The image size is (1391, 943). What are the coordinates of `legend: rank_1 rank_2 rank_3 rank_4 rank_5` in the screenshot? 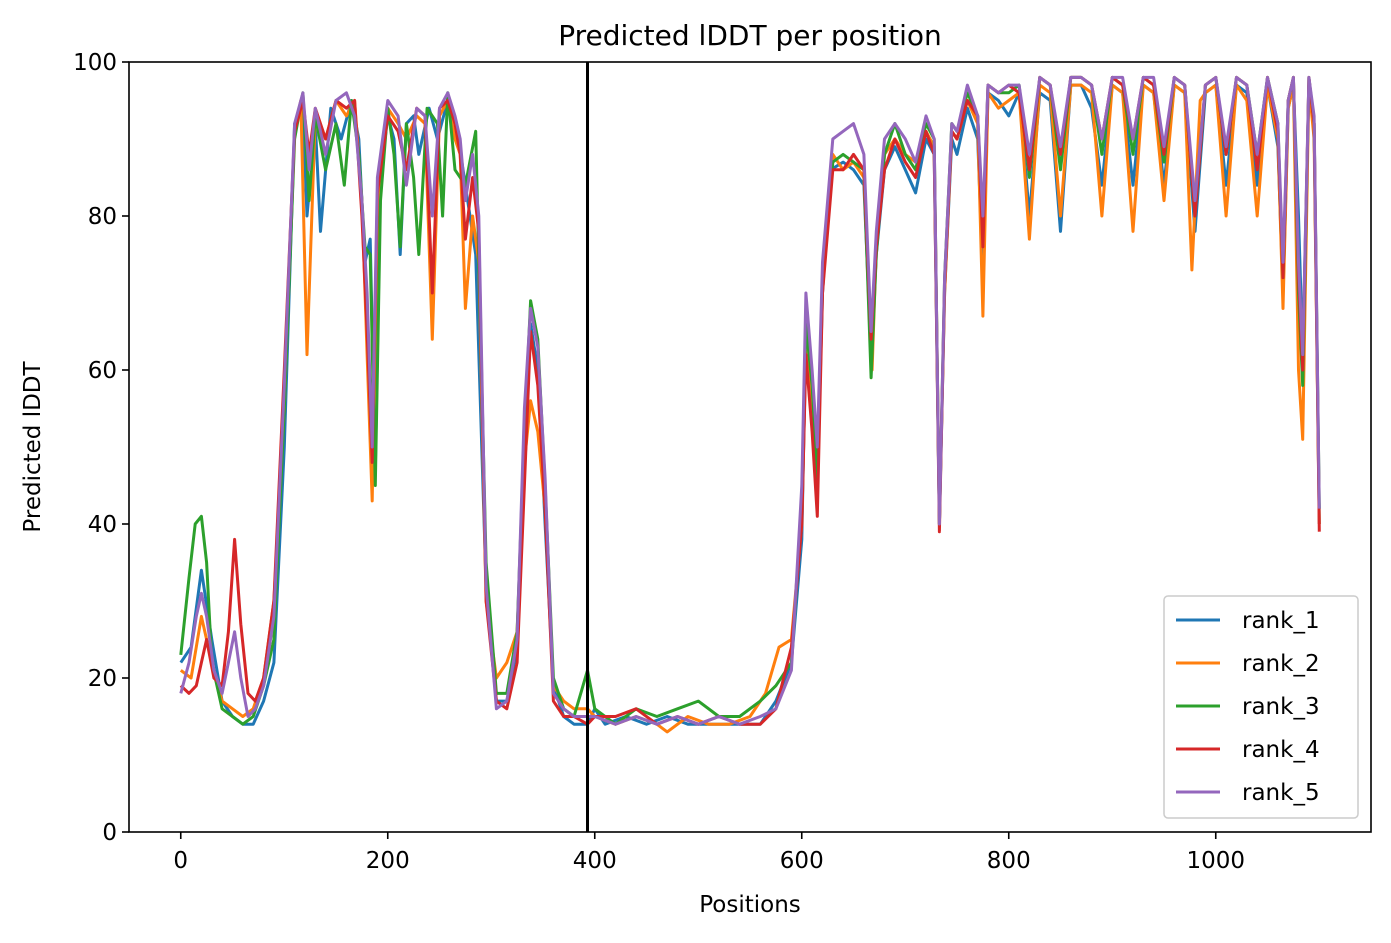 It's located at (1261, 707).